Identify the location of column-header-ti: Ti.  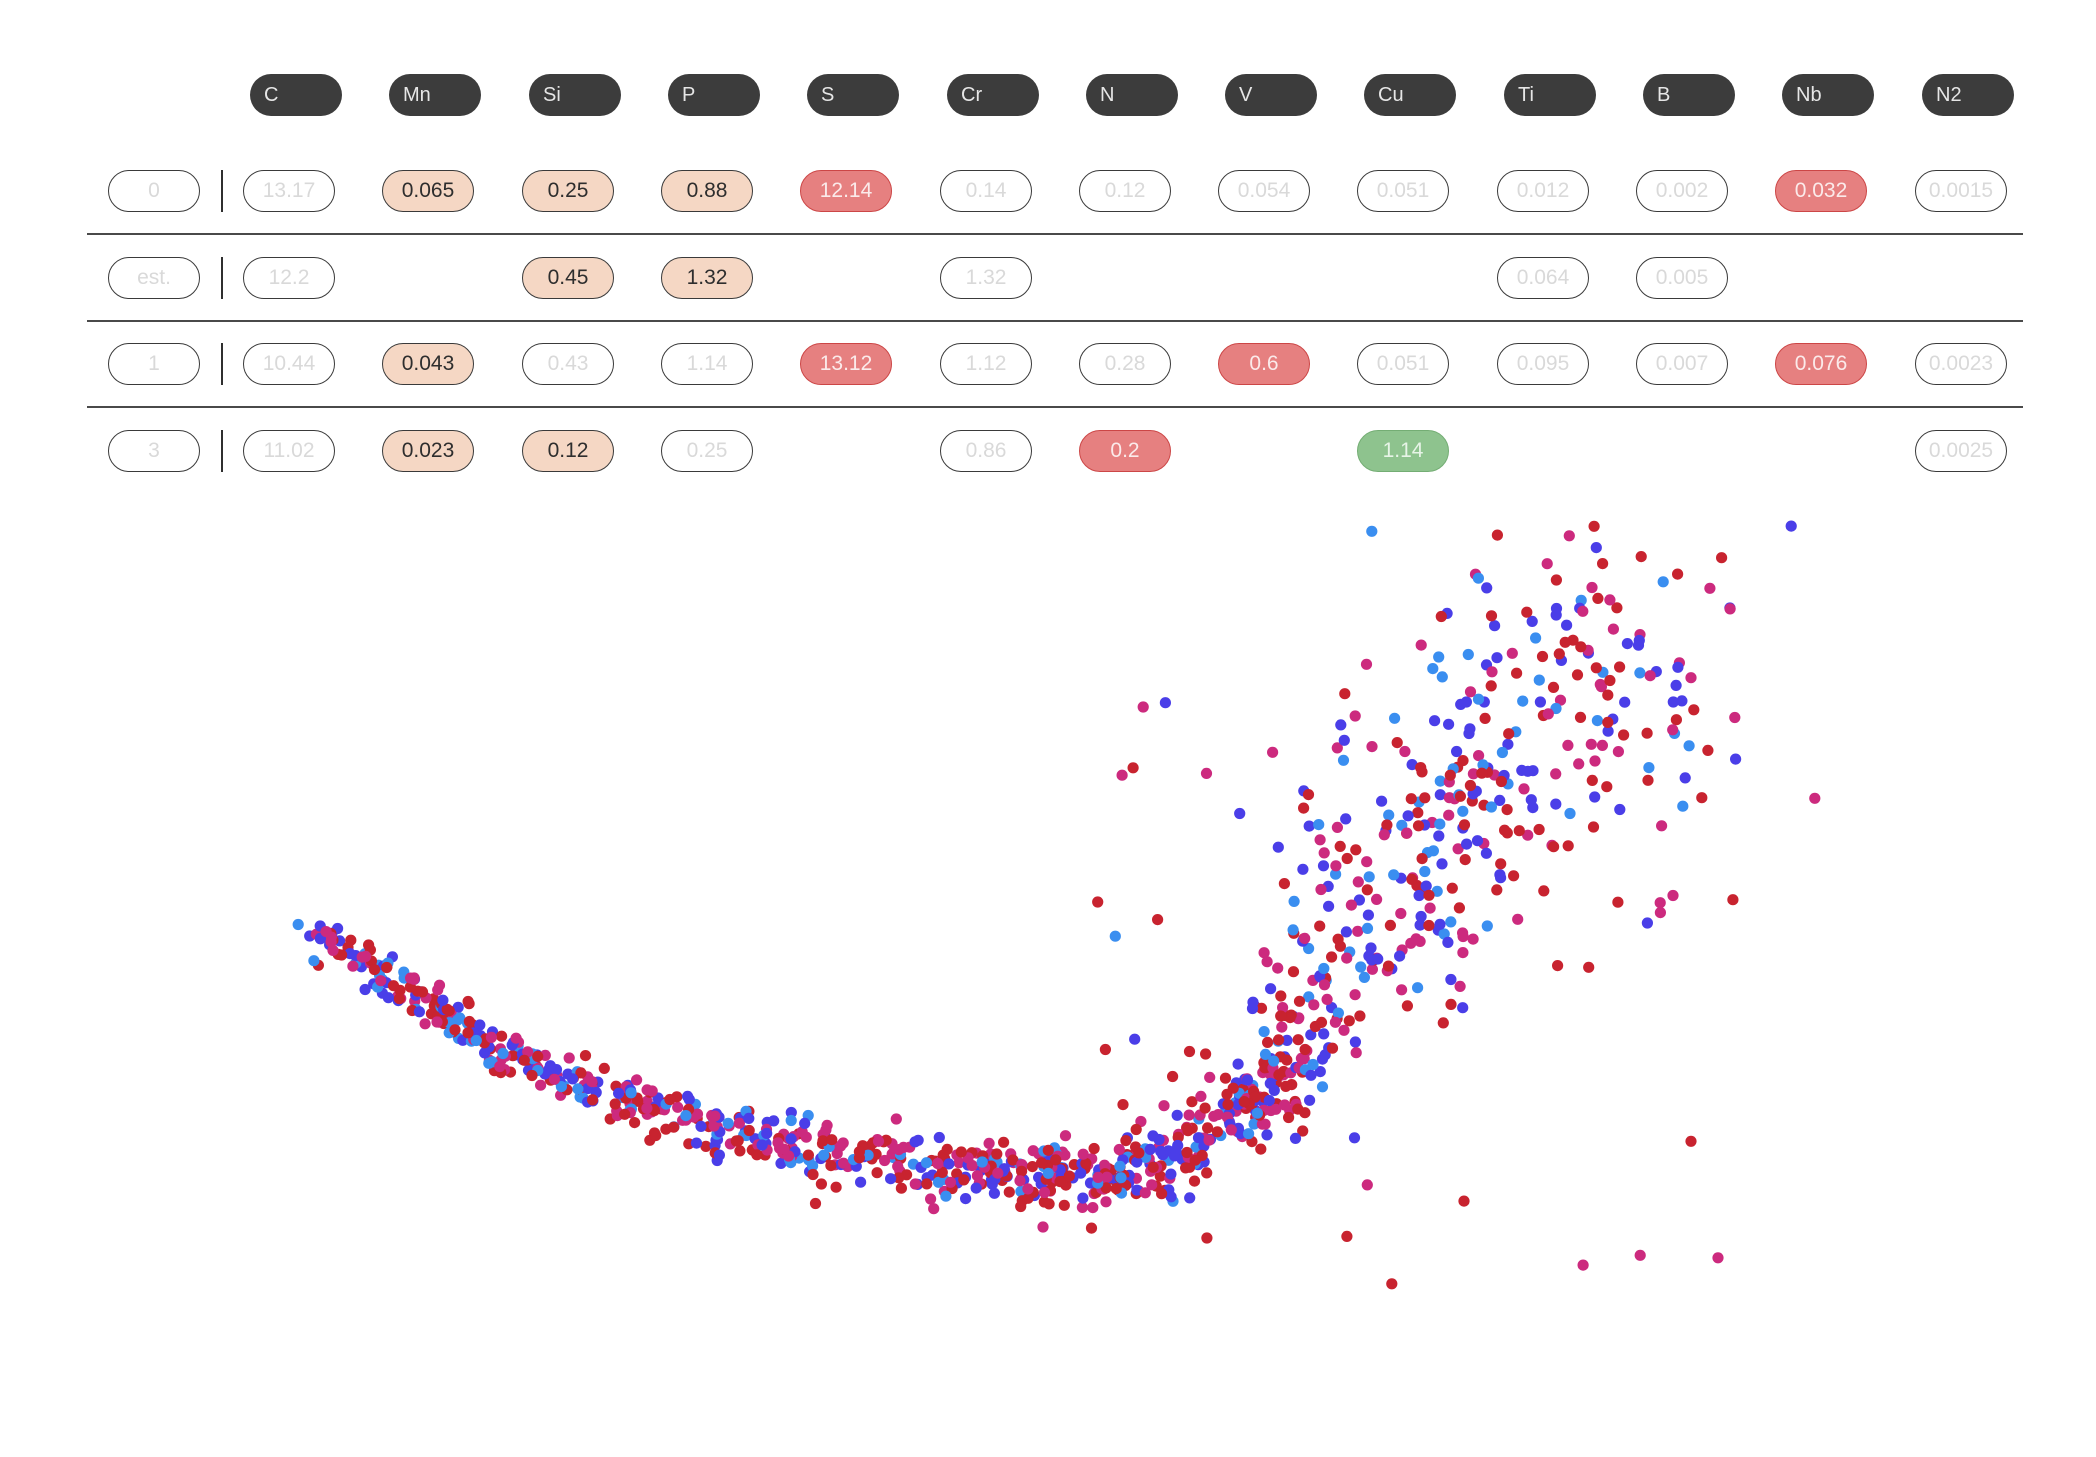
(1550, 95).